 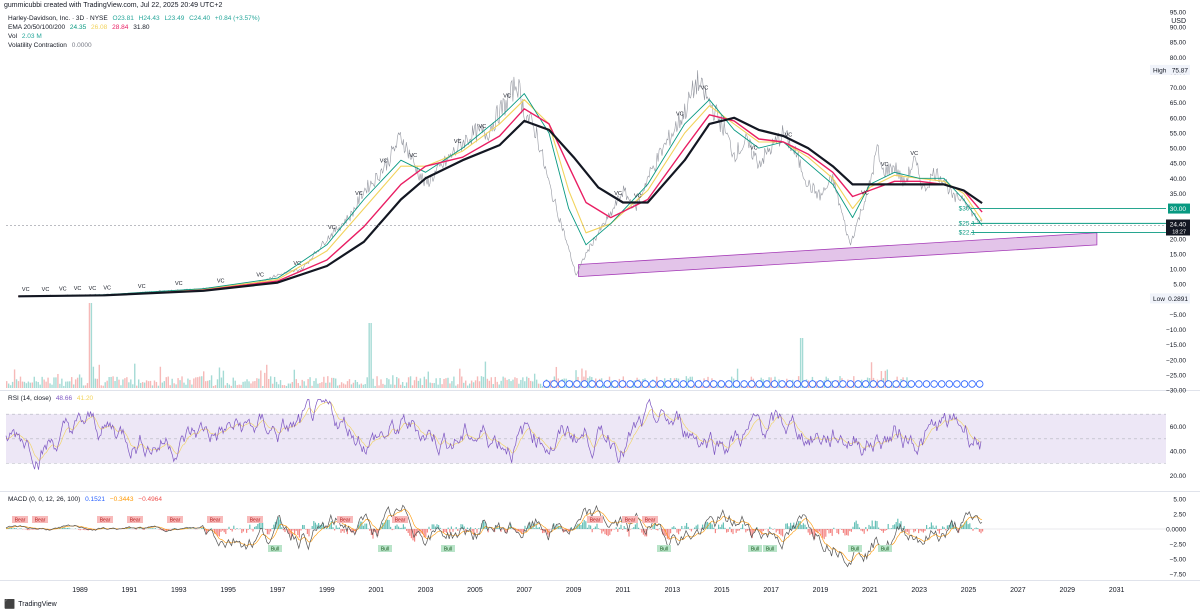 I want to click on ohlc-low: L23.49, so click(x=174, y=18).